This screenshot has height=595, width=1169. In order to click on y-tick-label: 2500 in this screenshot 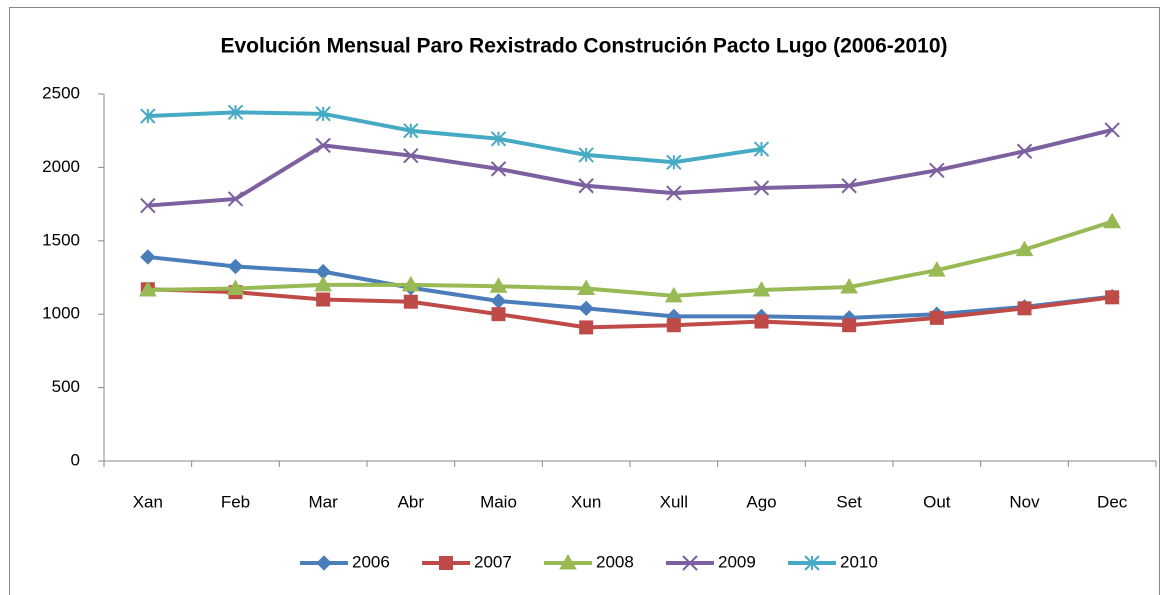, I will do `click(61, 92)`.